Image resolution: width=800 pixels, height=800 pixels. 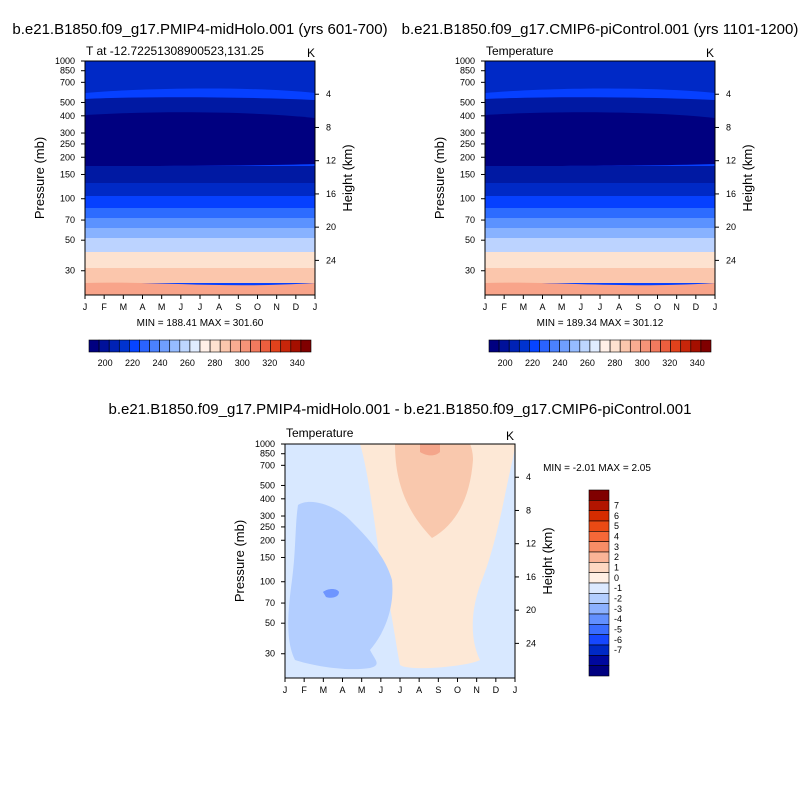 What do you see at coordinates (347, 177) in the screenshot?
I see `panel-1-ylabel-right: Height (km)` at bounding box center [347, 177].